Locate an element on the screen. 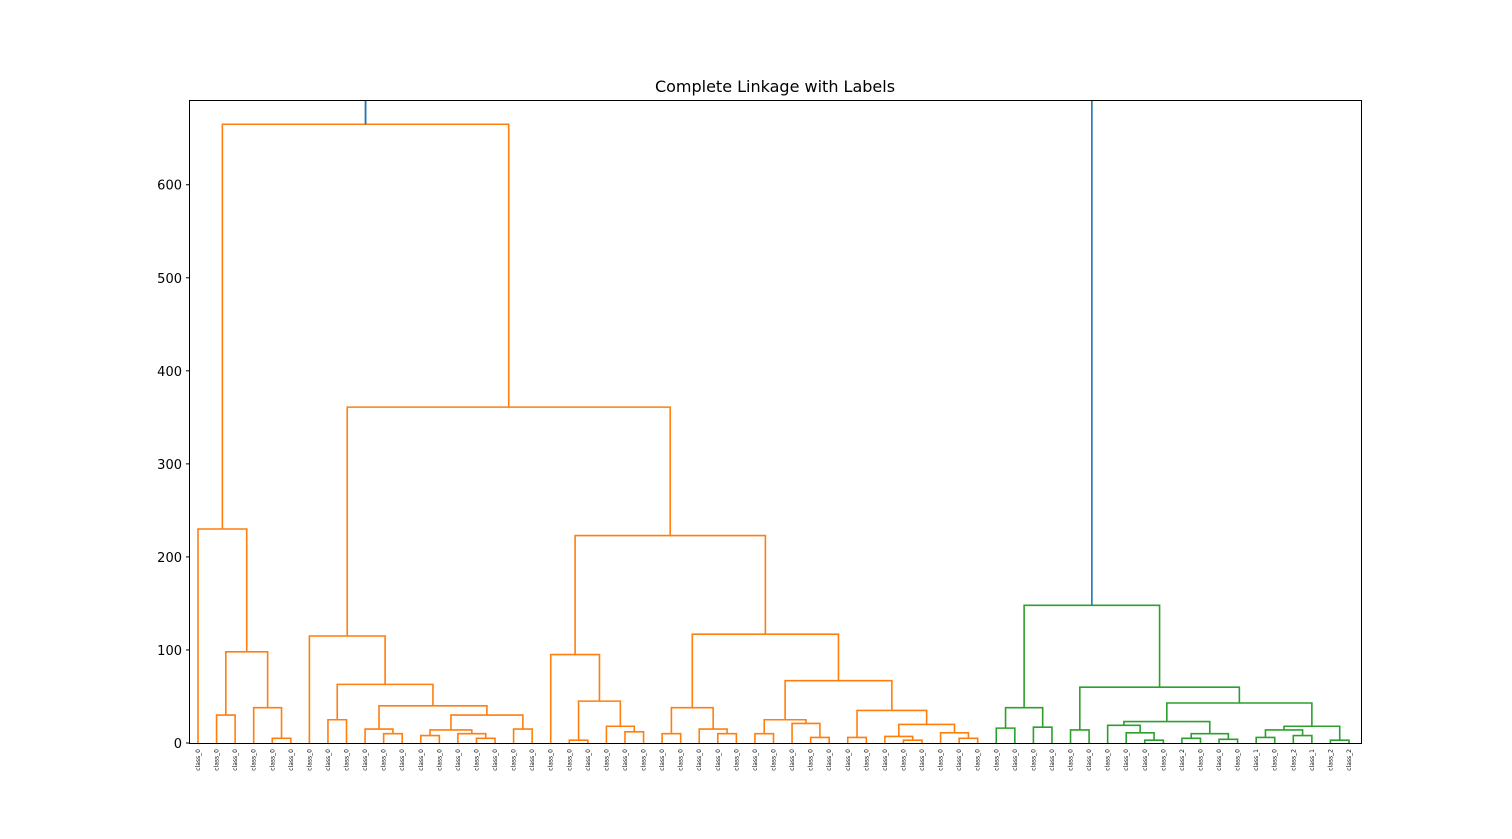 Image resolution: width=1512 pixels, height=839 pixels. y-axis: 0 100 200 300 400 500 600 is located at coordinates (173, 465).